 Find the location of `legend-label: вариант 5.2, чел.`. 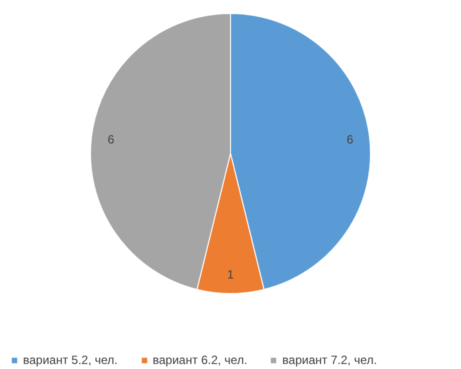

legend-label: вариант 5.2, чел. is located at coordinates (70, 360).